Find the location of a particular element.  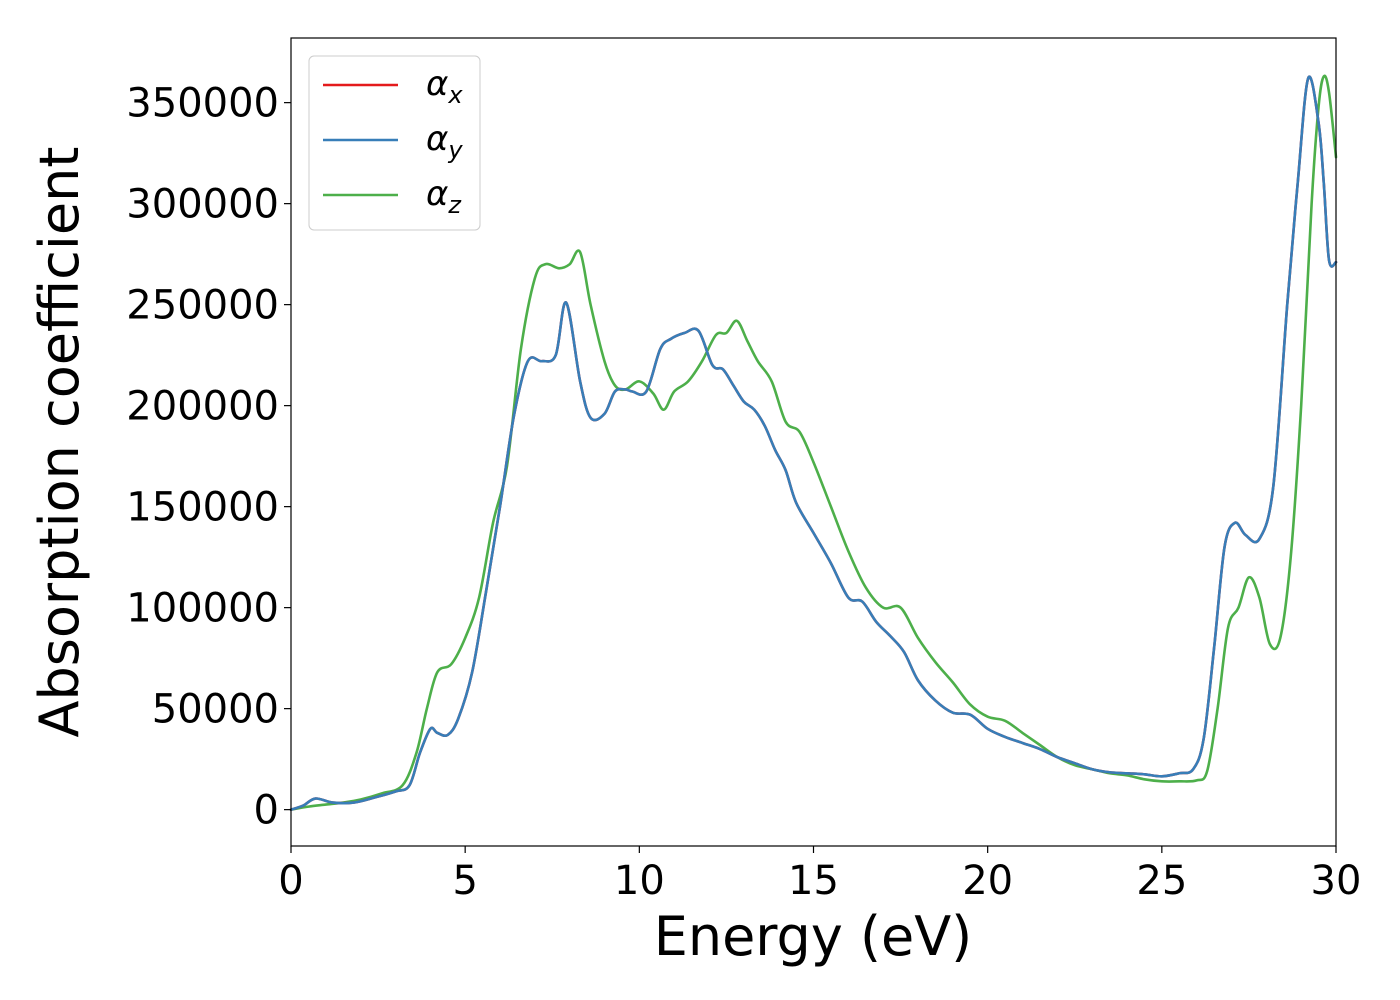

x-axis-label: Energy (eV) is located at coordinates (813, 936).